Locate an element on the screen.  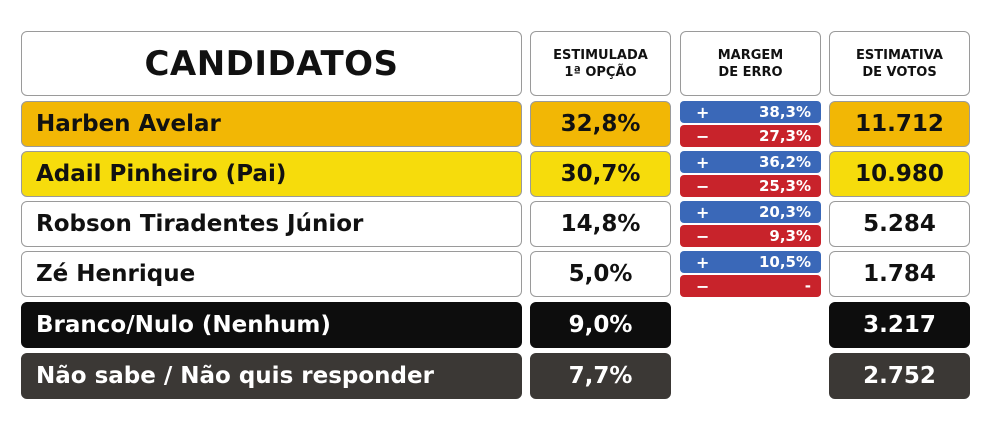
margin-minus-value: 9,3% is located at coordinates (790, 236).